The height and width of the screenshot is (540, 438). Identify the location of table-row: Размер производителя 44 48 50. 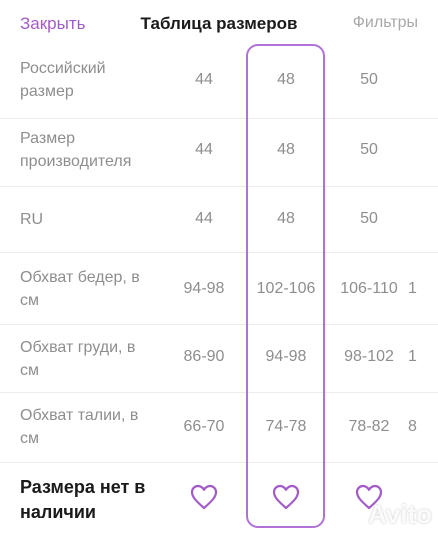
(219, 152).